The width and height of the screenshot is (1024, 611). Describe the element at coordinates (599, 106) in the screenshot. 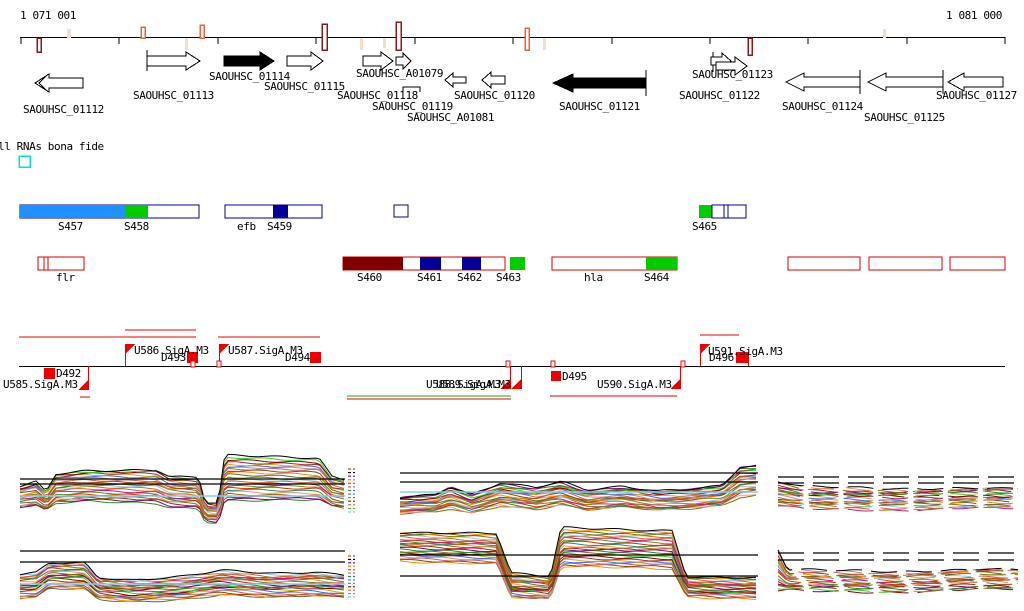

I see `gene-label-saouhsc-01121: SAOUHSC_01121` at that location.